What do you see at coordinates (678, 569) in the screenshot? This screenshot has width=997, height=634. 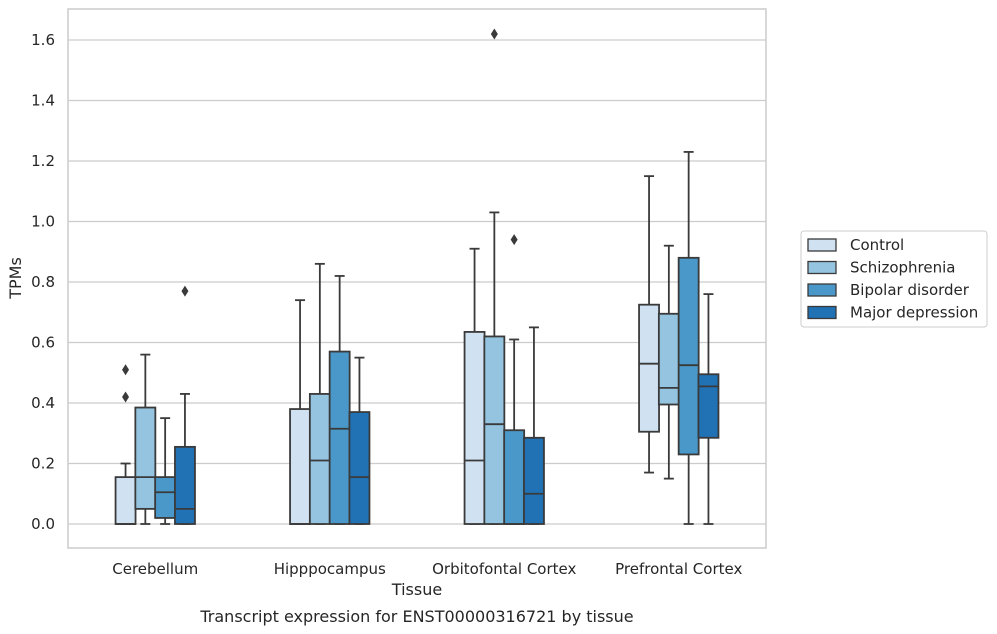 I see `x-tick-label: Prefrontal Cortex` at bounding box center [678, 569].